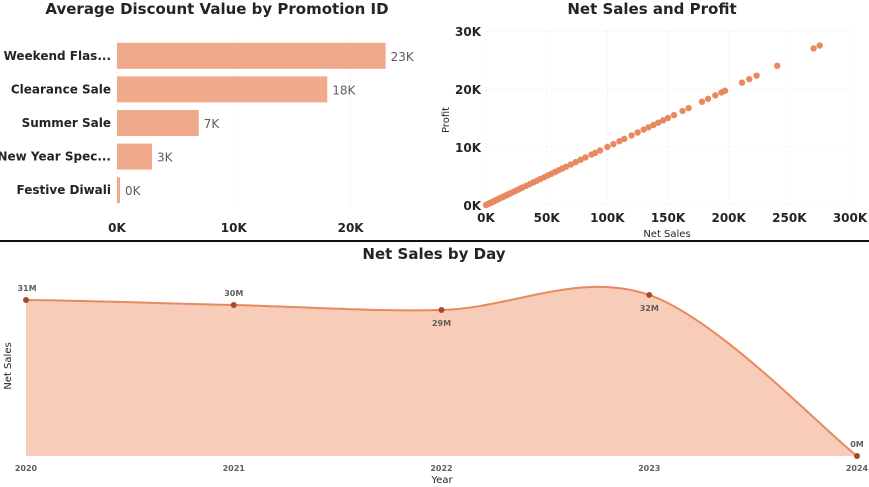 This screenshot has width=869, height=487. Describe the element at coordinates (468, 148) in the screenshot. I see `scatter-y-tick-label: 10K` at that location.